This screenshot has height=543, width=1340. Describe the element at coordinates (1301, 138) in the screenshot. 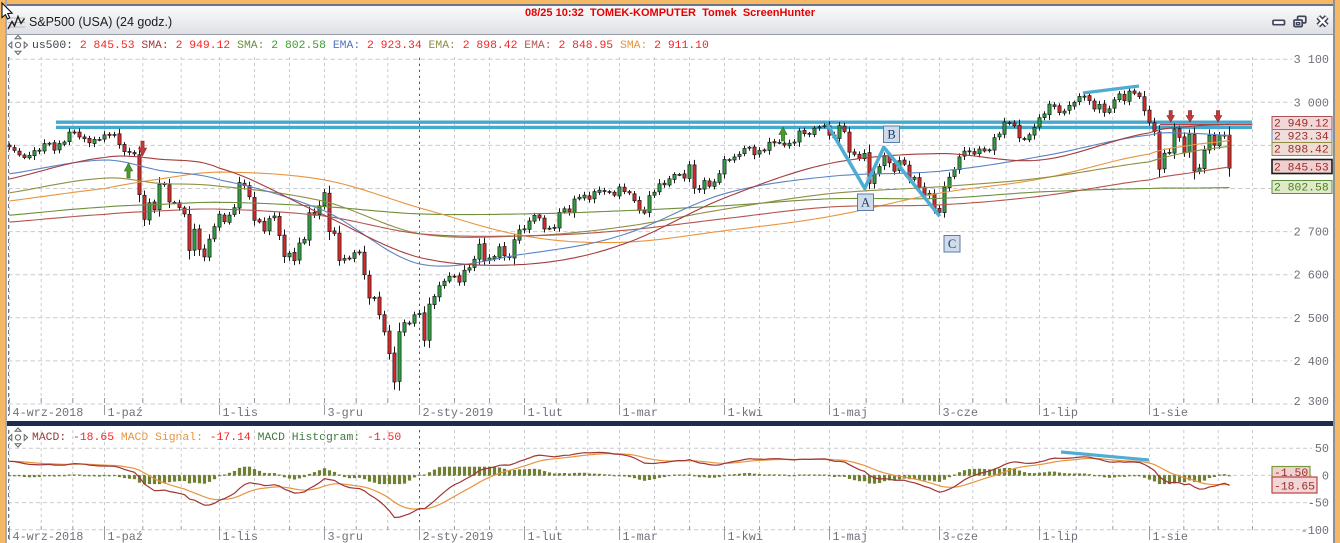

I see `svg-text: 2 923.34` at that location.